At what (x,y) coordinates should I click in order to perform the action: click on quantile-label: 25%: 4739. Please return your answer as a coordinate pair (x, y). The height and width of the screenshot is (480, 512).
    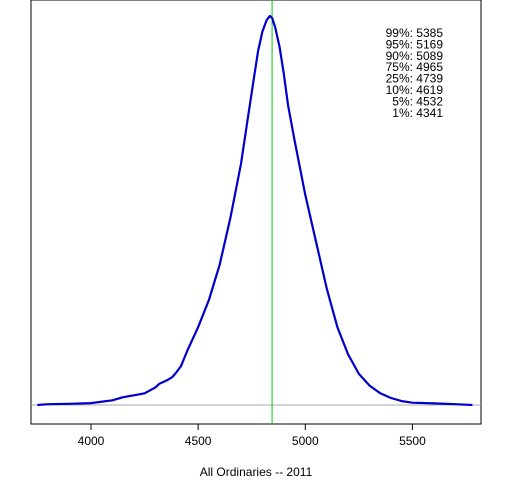
    Looking at the image, I should click on (415, 79).